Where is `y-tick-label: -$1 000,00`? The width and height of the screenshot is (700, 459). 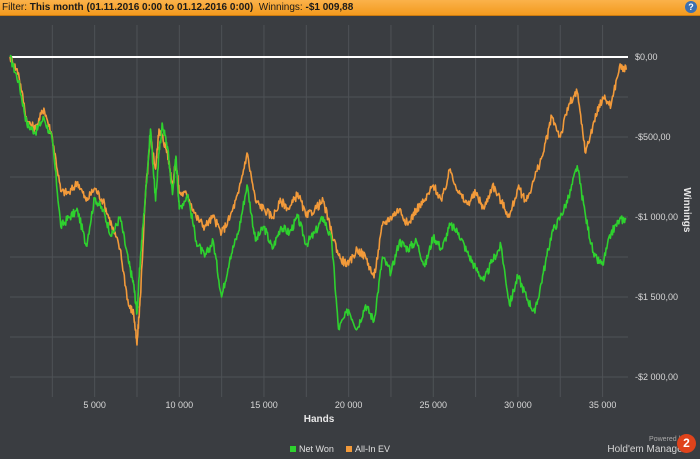
y-tick-label: -$1 000,00 is located at coordinates (656, 217).